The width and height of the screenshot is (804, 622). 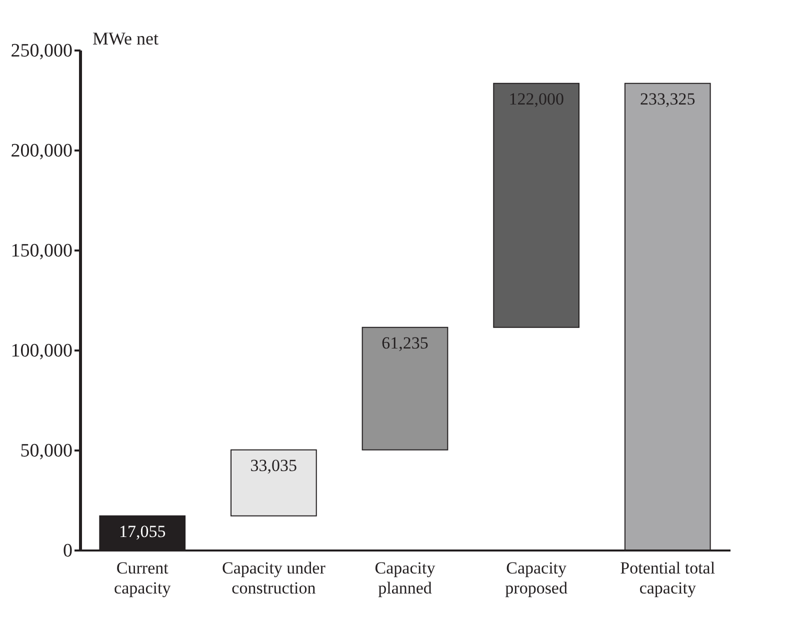 I want to click on y-tick-label: 150,000, so click(x=41, y=251).